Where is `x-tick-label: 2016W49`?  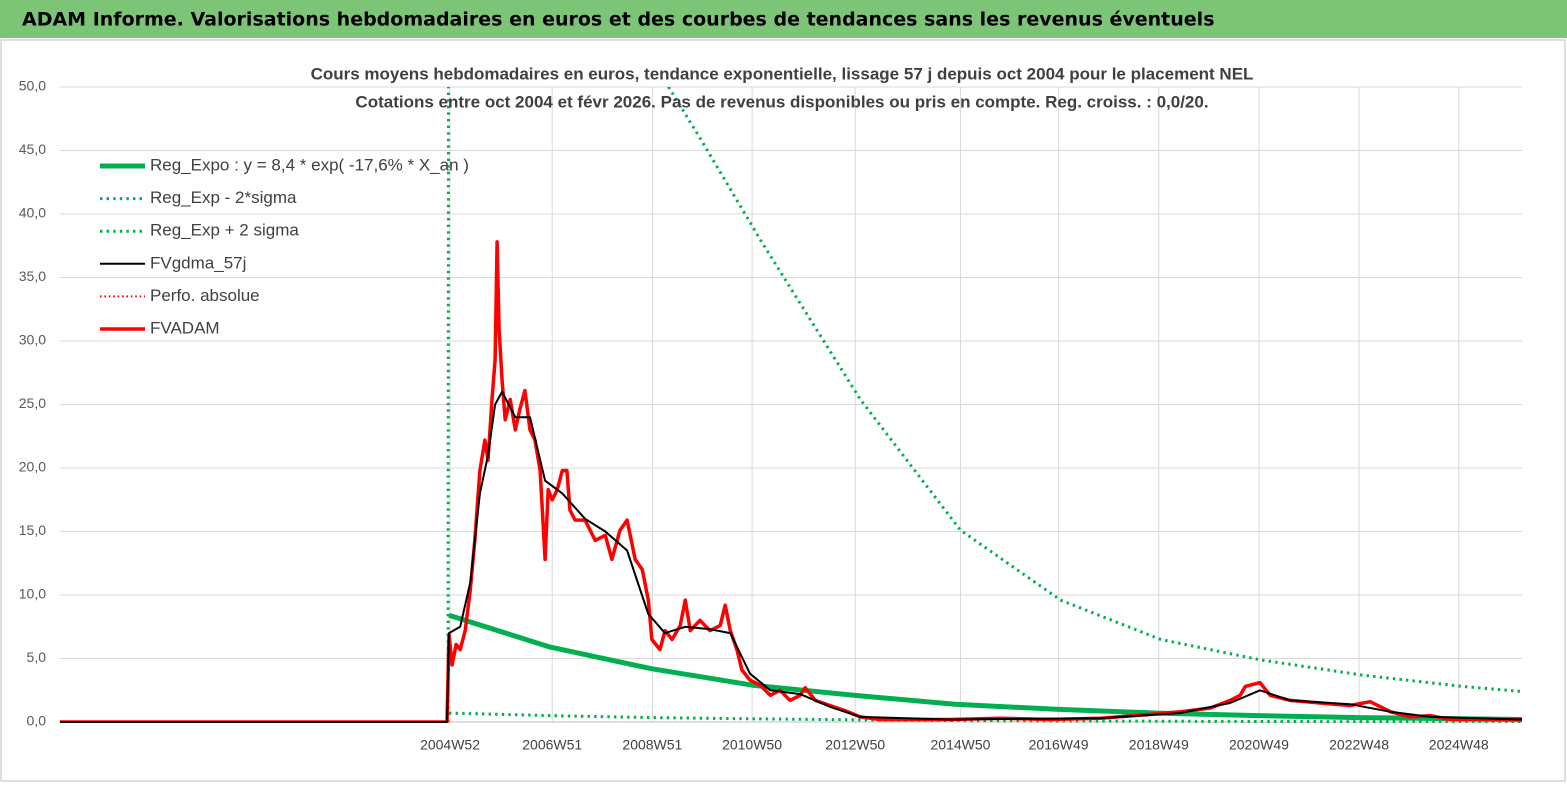
x-tick-label: 2016W49 is located at coordinates (1059, 745).